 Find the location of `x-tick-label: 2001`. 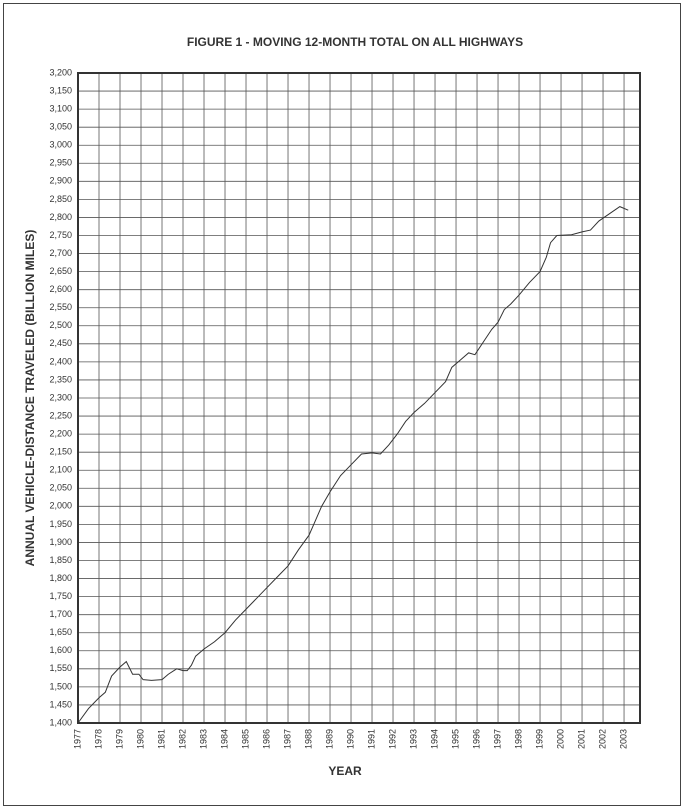

x-tick-label: 2001 is located at coordinates (581, 739).